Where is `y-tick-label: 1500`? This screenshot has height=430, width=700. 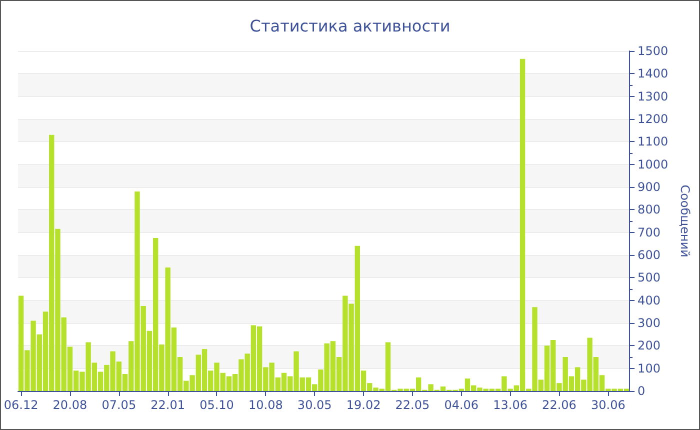 y-tick-label: 1500 is located at coordinates (653, 51).